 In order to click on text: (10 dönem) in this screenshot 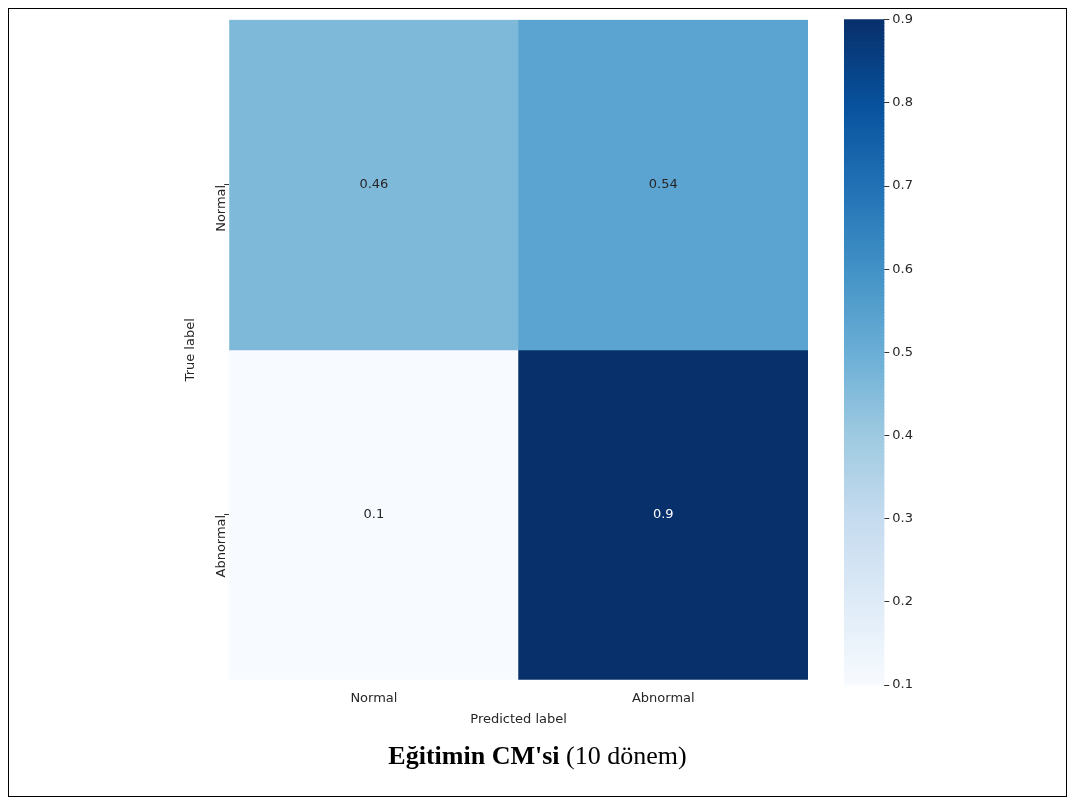, I will do `click(626, 755)`.